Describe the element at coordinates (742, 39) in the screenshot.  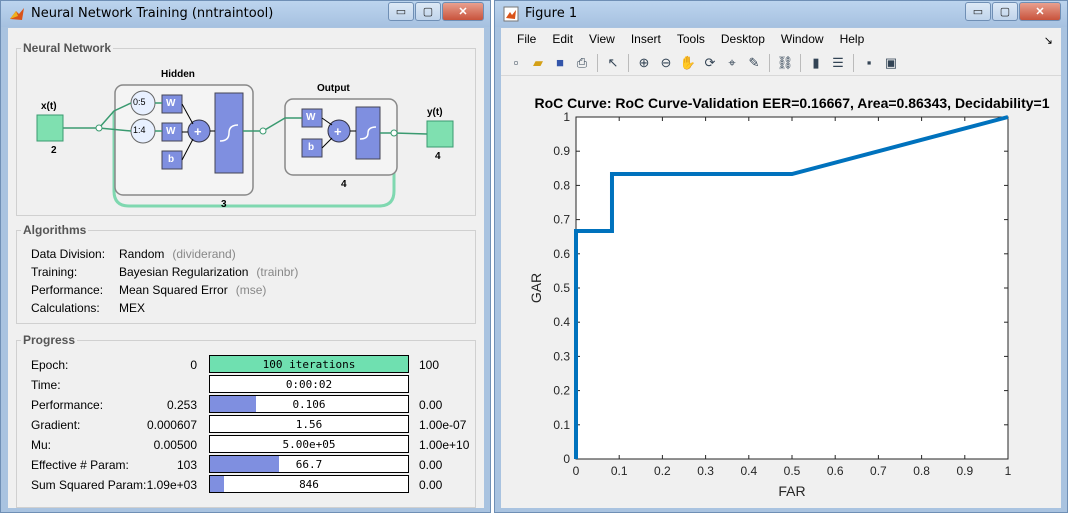
I see `menu-desktop: Desktop` at that location.